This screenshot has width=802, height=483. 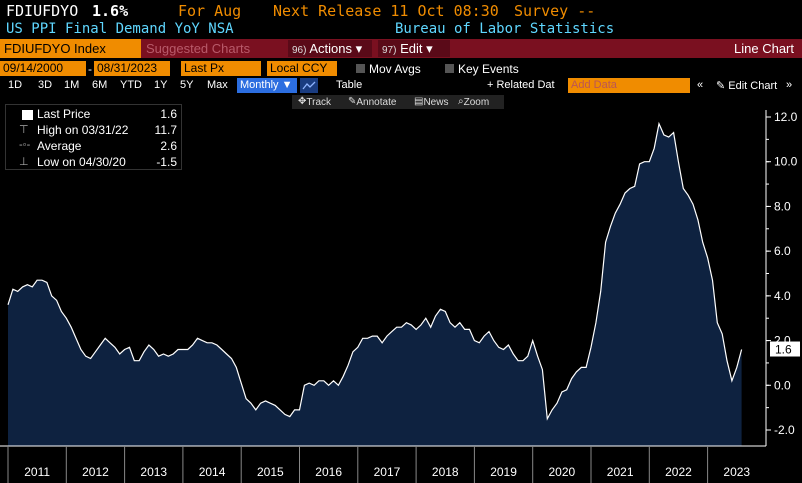 I want to click on legend-value: -1.5, so click(x=166, y=162).